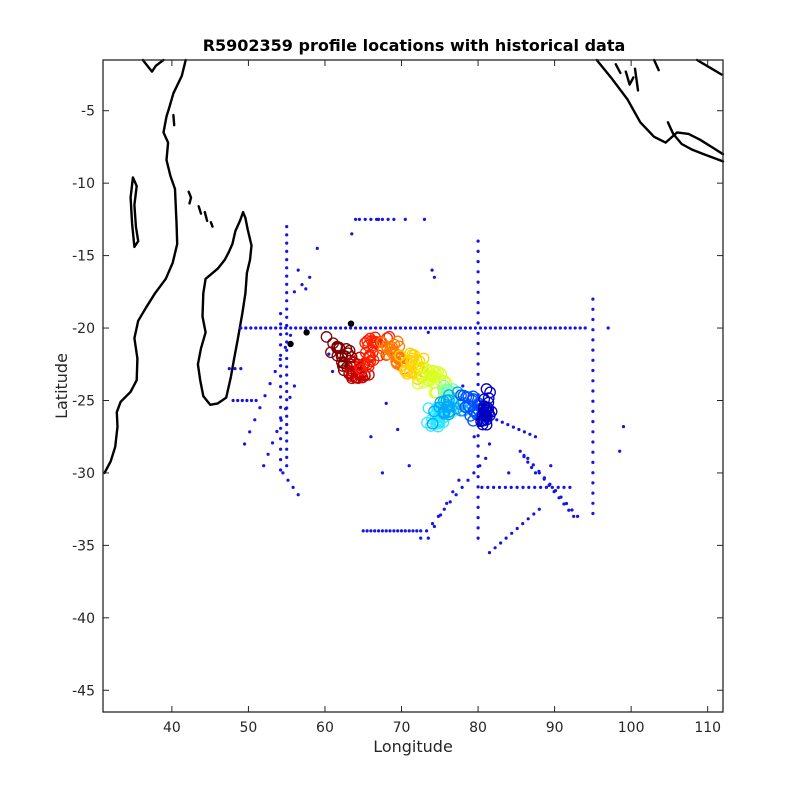 The height and width of the screenshot is (800, 800). I want to click on coastline-sumatra, so click(660, 107).